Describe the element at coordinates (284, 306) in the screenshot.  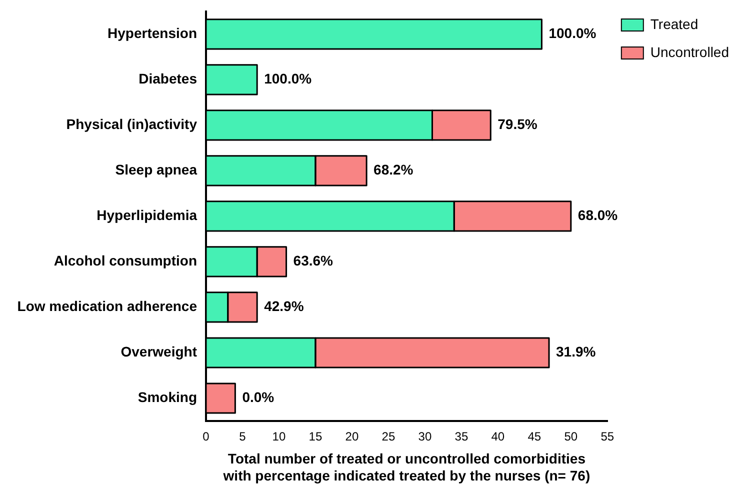
I see `annotation: 42.9%` at that location.